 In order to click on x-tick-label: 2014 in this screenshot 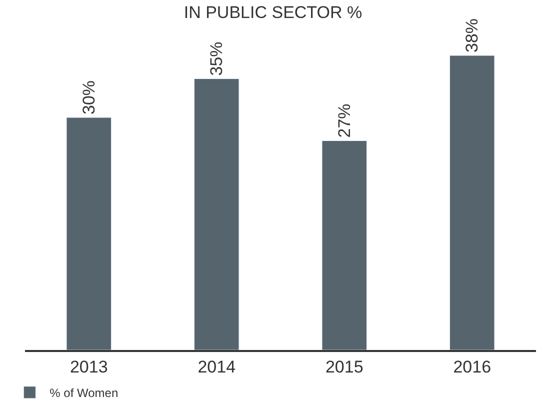, I will do `click(217, 366)`.